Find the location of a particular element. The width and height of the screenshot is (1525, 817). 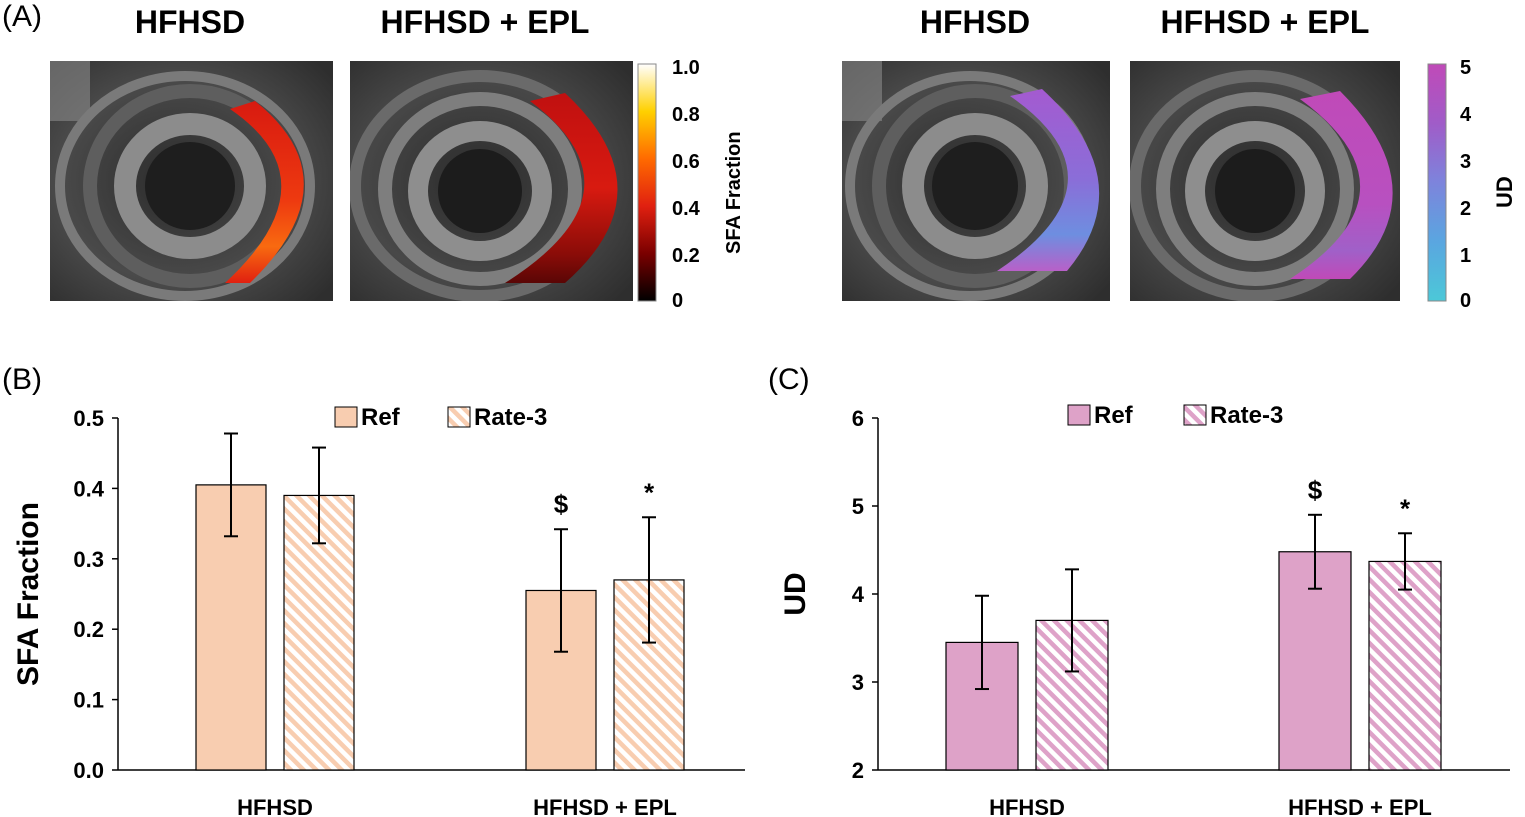

panel-a-label: (A) is located at coordinates (22, 16).